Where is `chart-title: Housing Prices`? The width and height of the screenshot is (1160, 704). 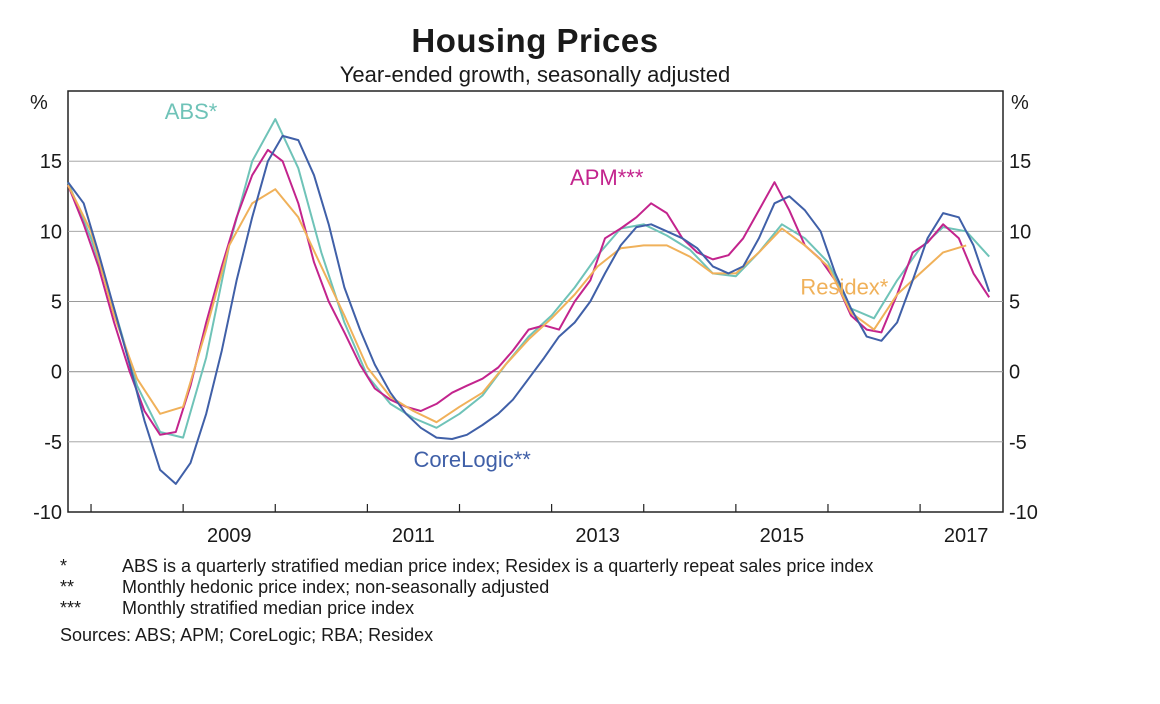
chart-title: Housing Prices is located at coordinates (535, 40).